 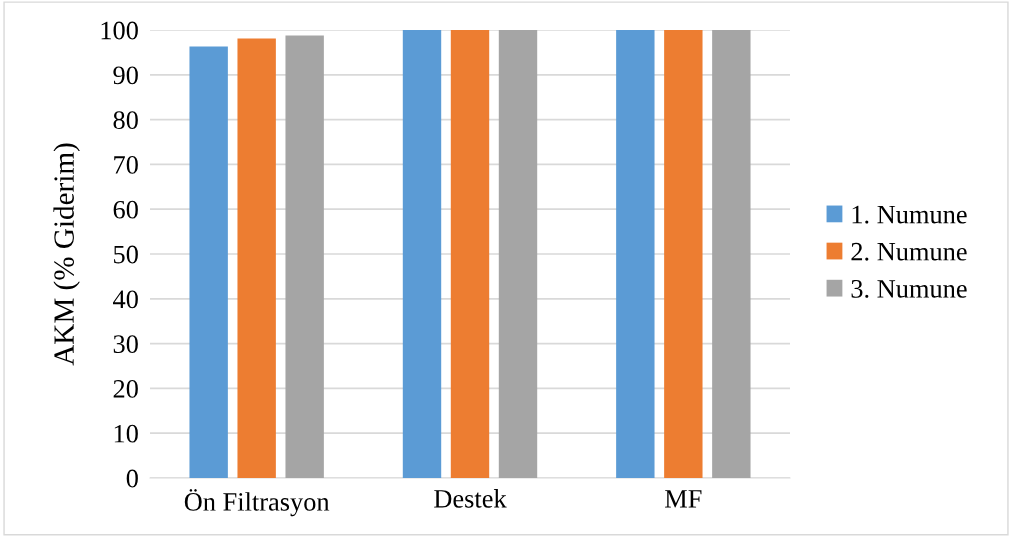 I want to click on x-tick-label: Ön Filtrasyon, so click(x=257, y=503).